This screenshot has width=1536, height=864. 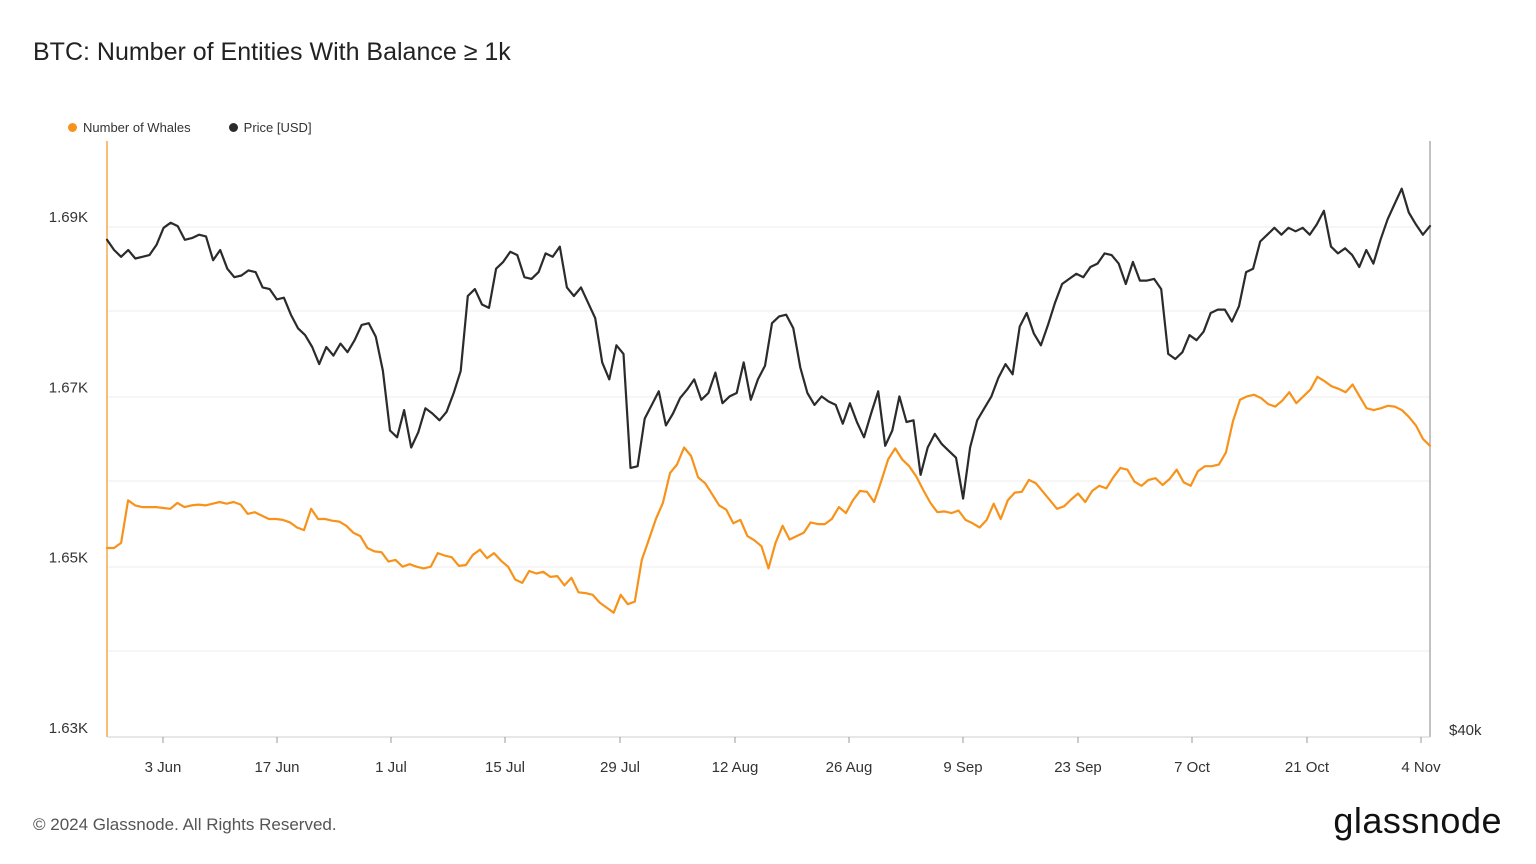 I want to click on copyright-text: © 2024 Glassnode. All Rights Reserved., so click(x=185, y=824).